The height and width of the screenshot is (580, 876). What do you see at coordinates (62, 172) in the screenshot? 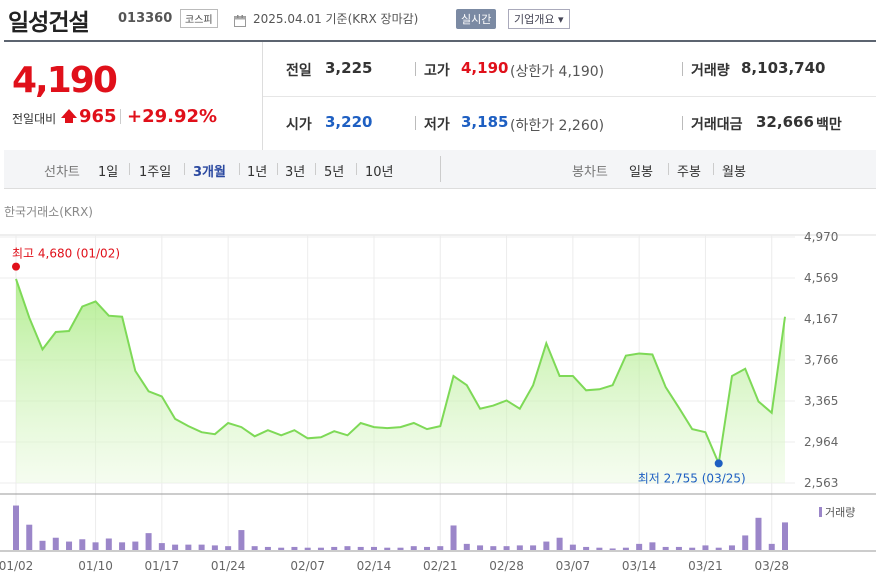
I see `line-chart-label: 선차트` at bounding box center [62, 172].